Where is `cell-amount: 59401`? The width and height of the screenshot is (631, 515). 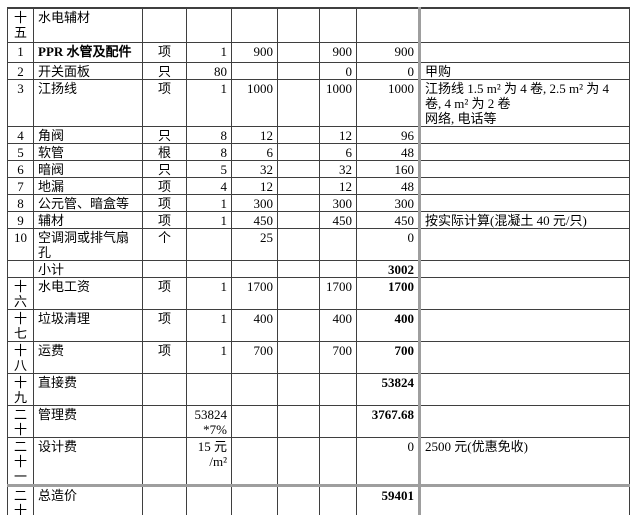
cell-amount: 59401 is located at coordinates (388, 499).